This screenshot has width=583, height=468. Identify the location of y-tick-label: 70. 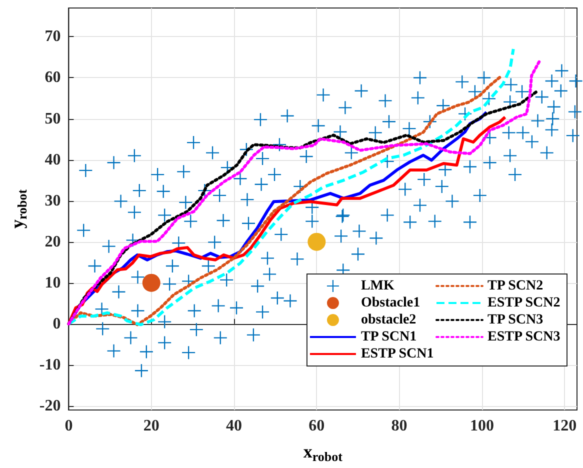
(52, 37).